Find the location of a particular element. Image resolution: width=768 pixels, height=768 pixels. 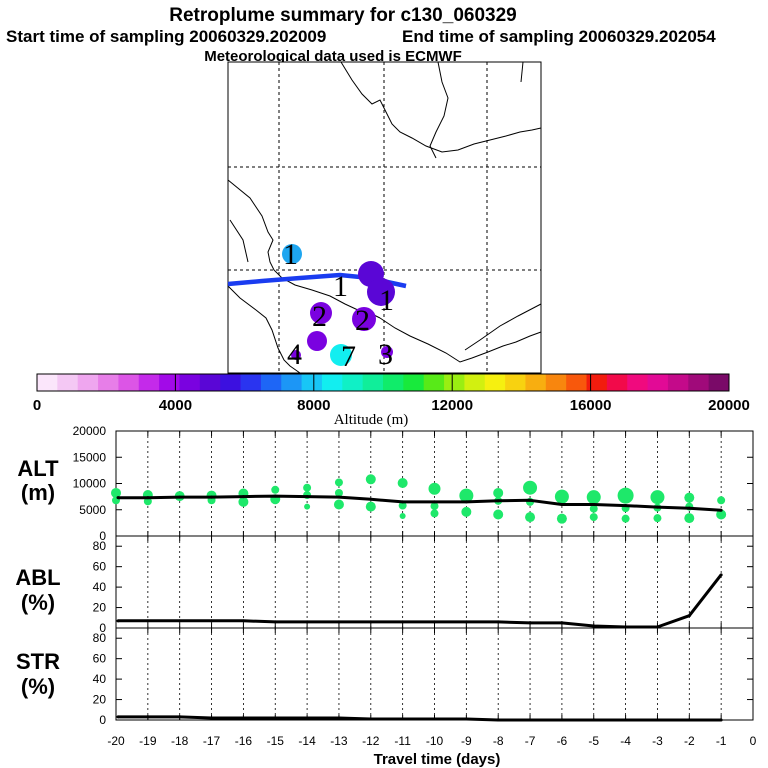

y-tick-label: 20 is located at coordinates (100, 608).